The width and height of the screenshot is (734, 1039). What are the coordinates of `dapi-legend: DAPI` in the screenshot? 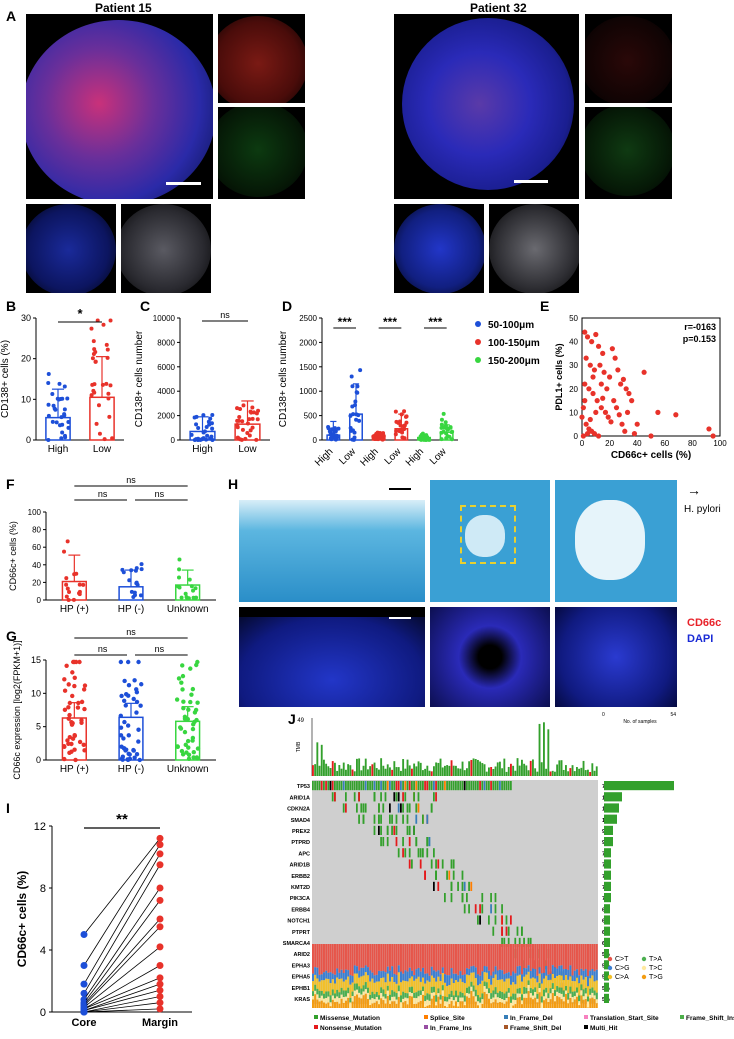 It's located at (700, 639).